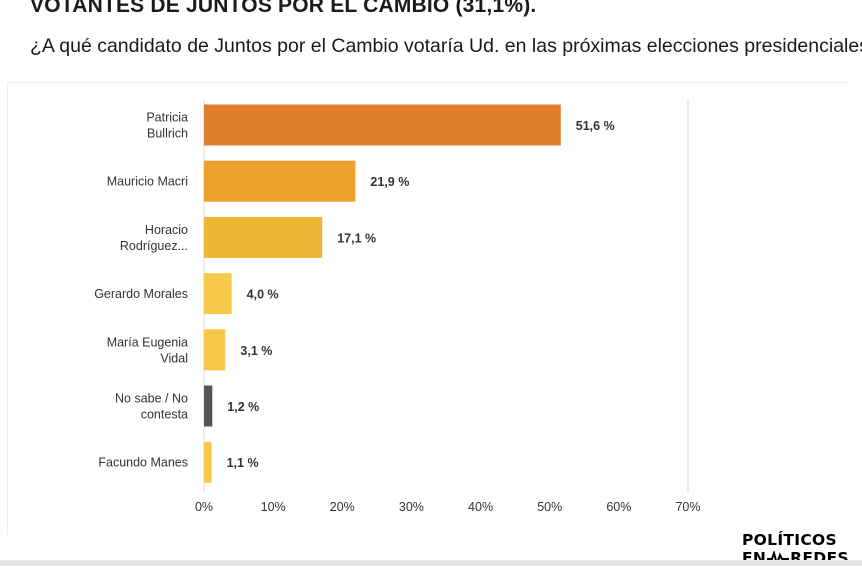 This screenshot has height=576, width=862. Describe the element at coordinates (164, 415) in the screenshot. I see `category-label: contesta` at that location.